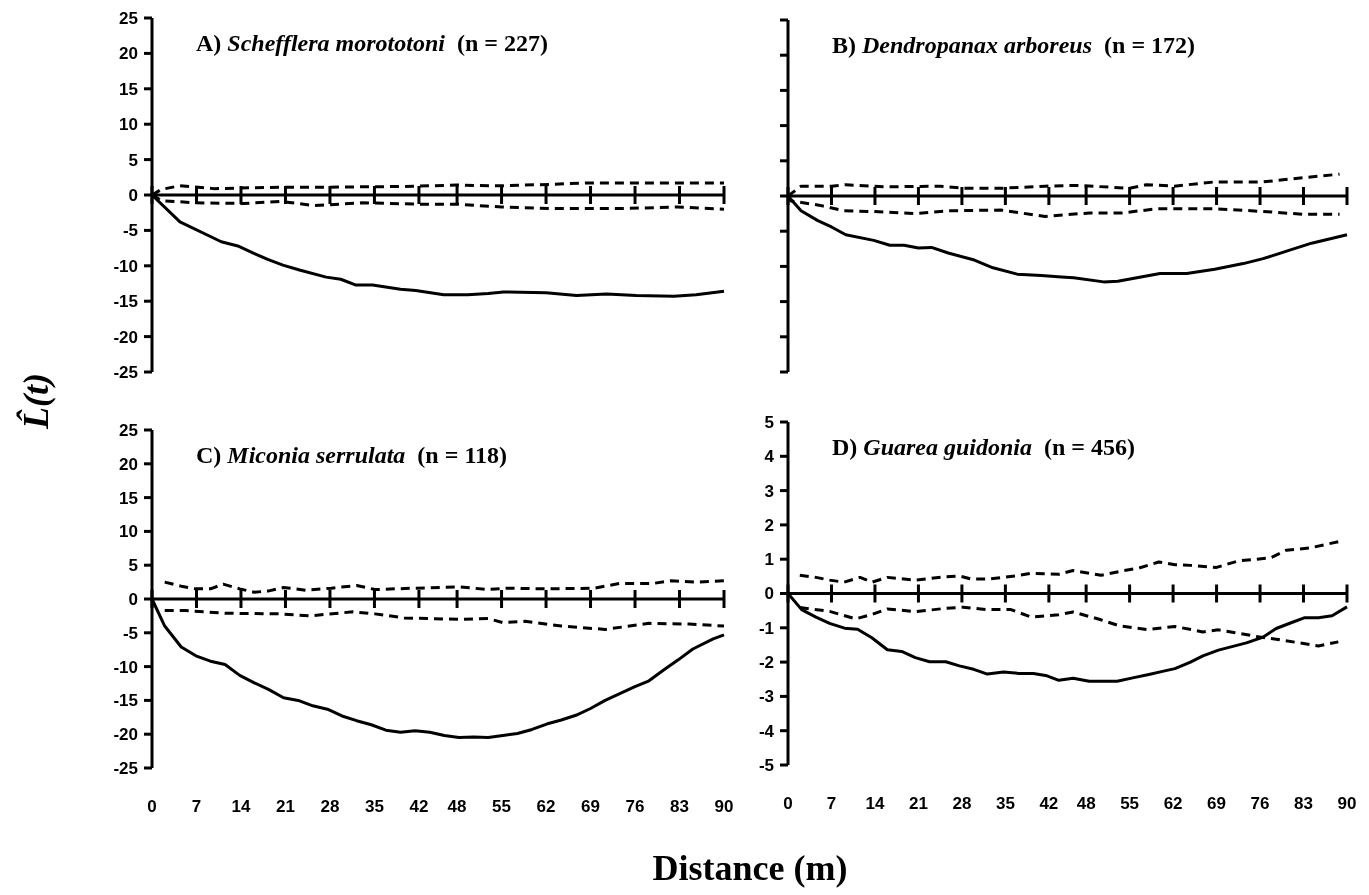  I want to click on y-tick-label: 1, so click(769, 560).